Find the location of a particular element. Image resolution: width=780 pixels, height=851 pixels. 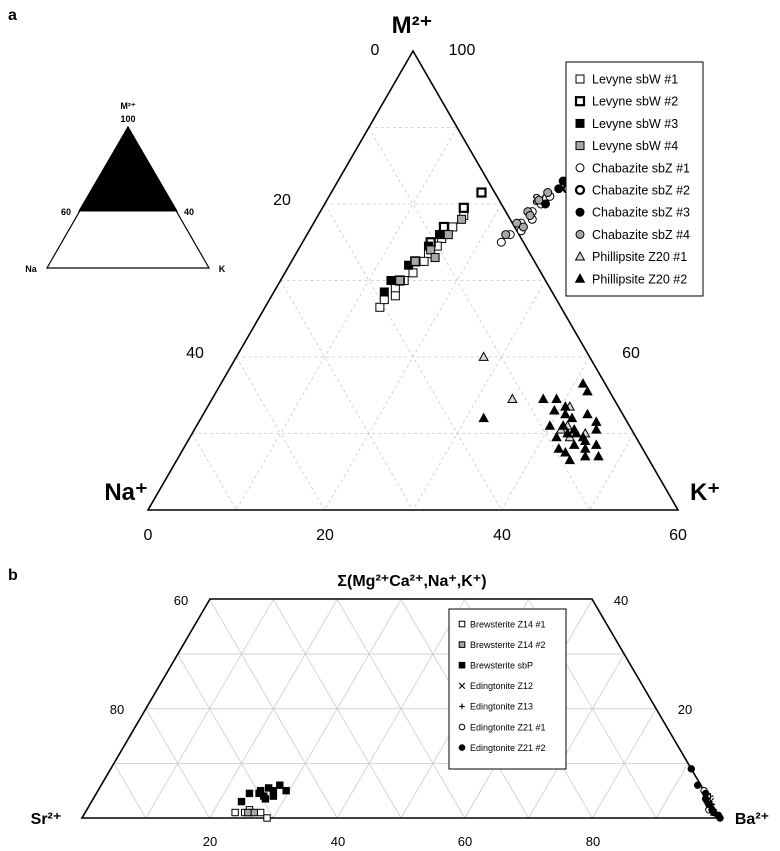

legend-marker-brewsterite-sbp is located at coordinates (462, 665).